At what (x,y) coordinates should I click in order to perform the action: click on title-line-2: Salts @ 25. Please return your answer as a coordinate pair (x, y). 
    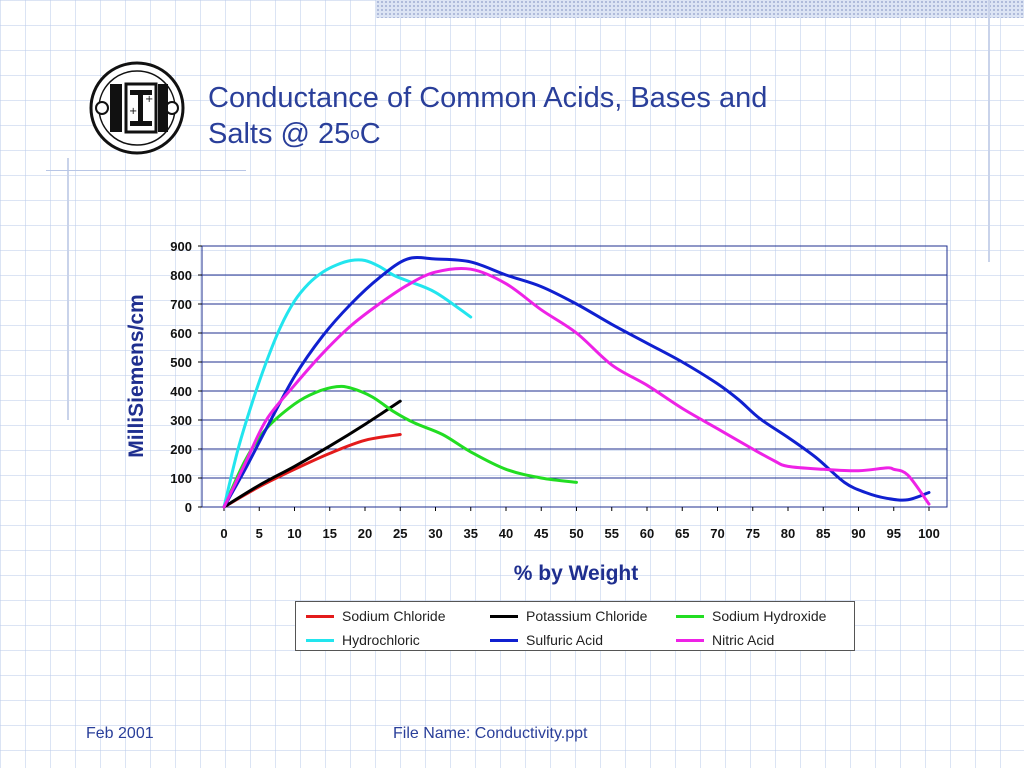
    Looking at the image, I should click on (279, 134).